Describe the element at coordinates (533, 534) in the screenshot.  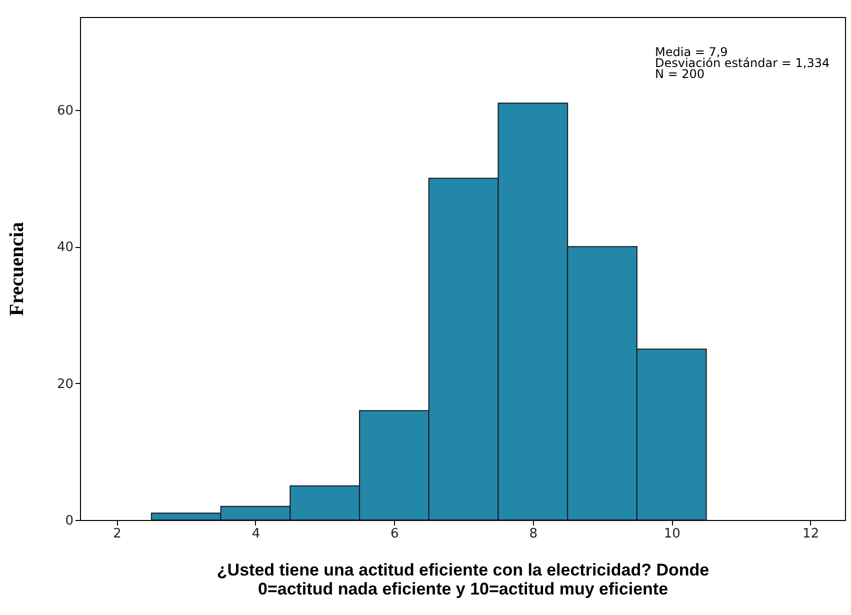
I see `x-tick-label: 8` at that location.